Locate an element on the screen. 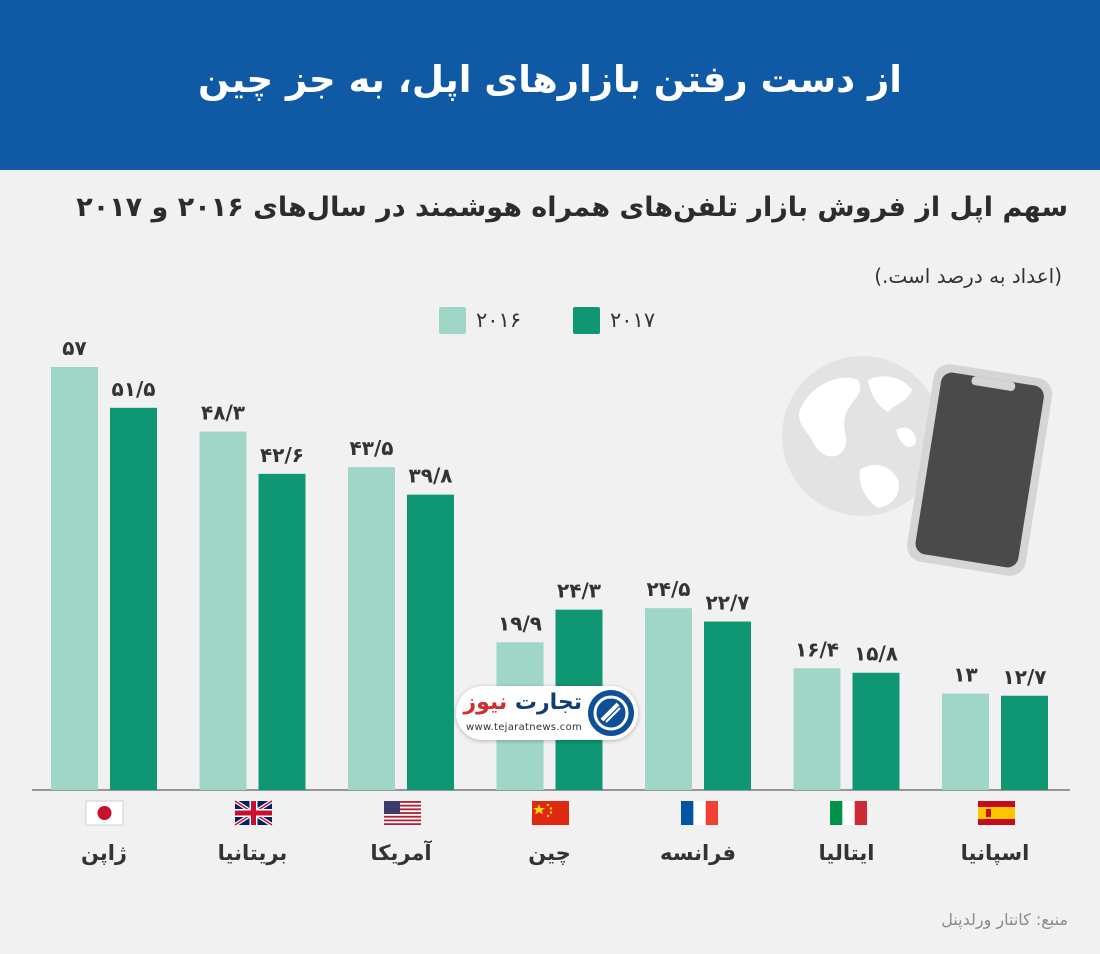 Image resolution: width=1100 pixels, height=954 pixels. globe-icon is located at coordinates (862, 436).